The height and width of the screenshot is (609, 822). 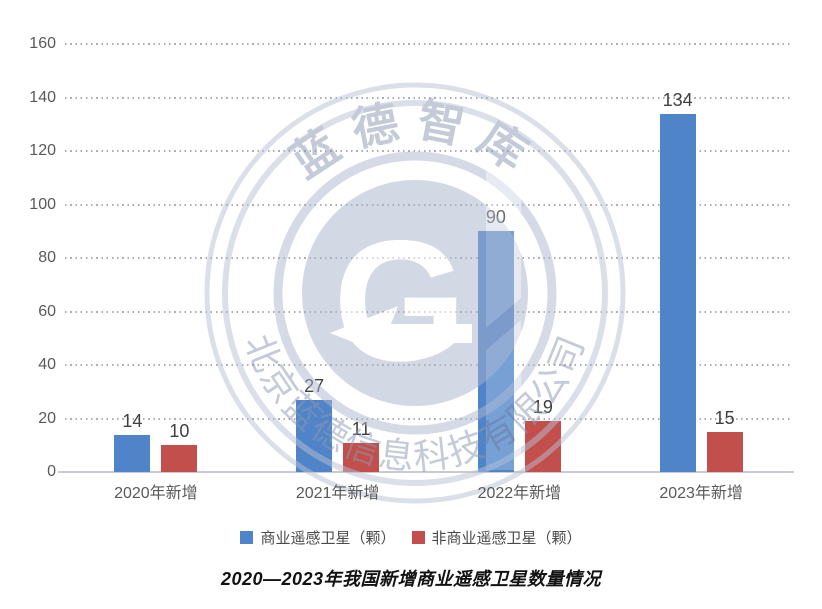 I want to click on legend-swatch-non-commercial-icon, so click(x=418, y=537).